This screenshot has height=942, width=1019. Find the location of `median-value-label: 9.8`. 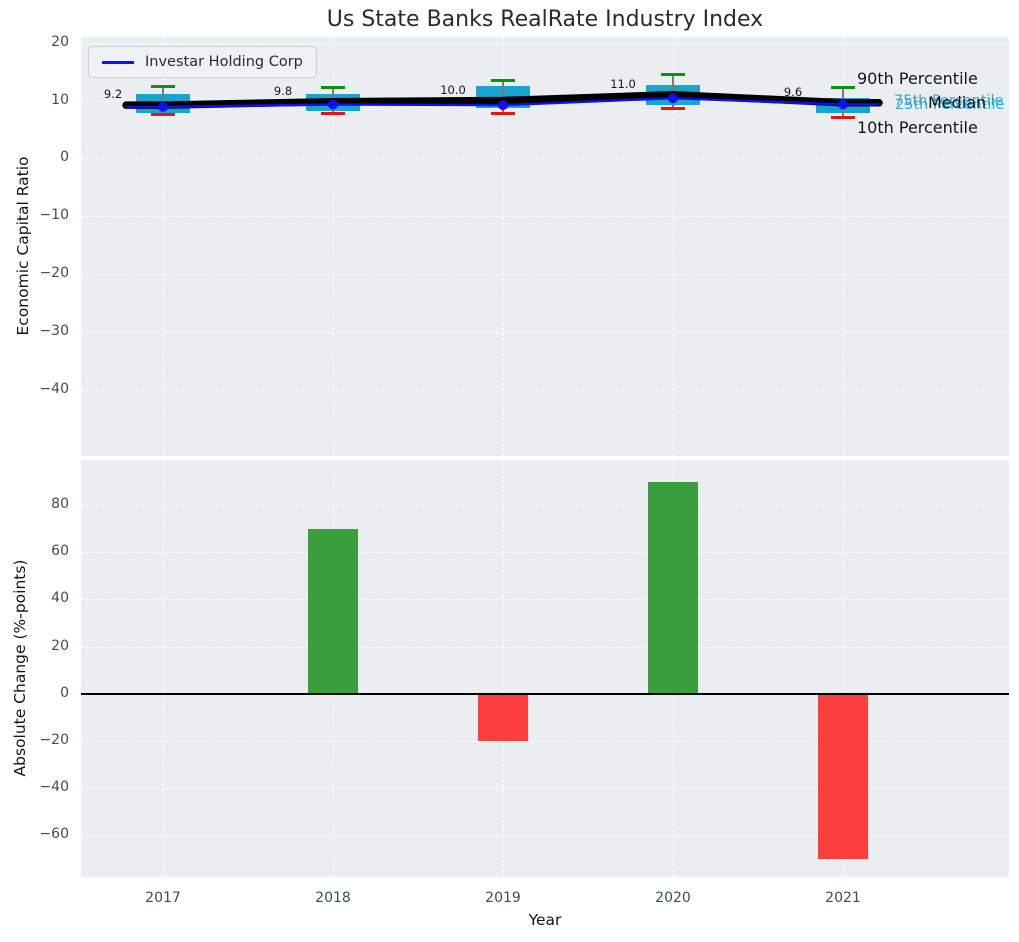

median-value-label: 9.8 is located at coordinates (283, 90).